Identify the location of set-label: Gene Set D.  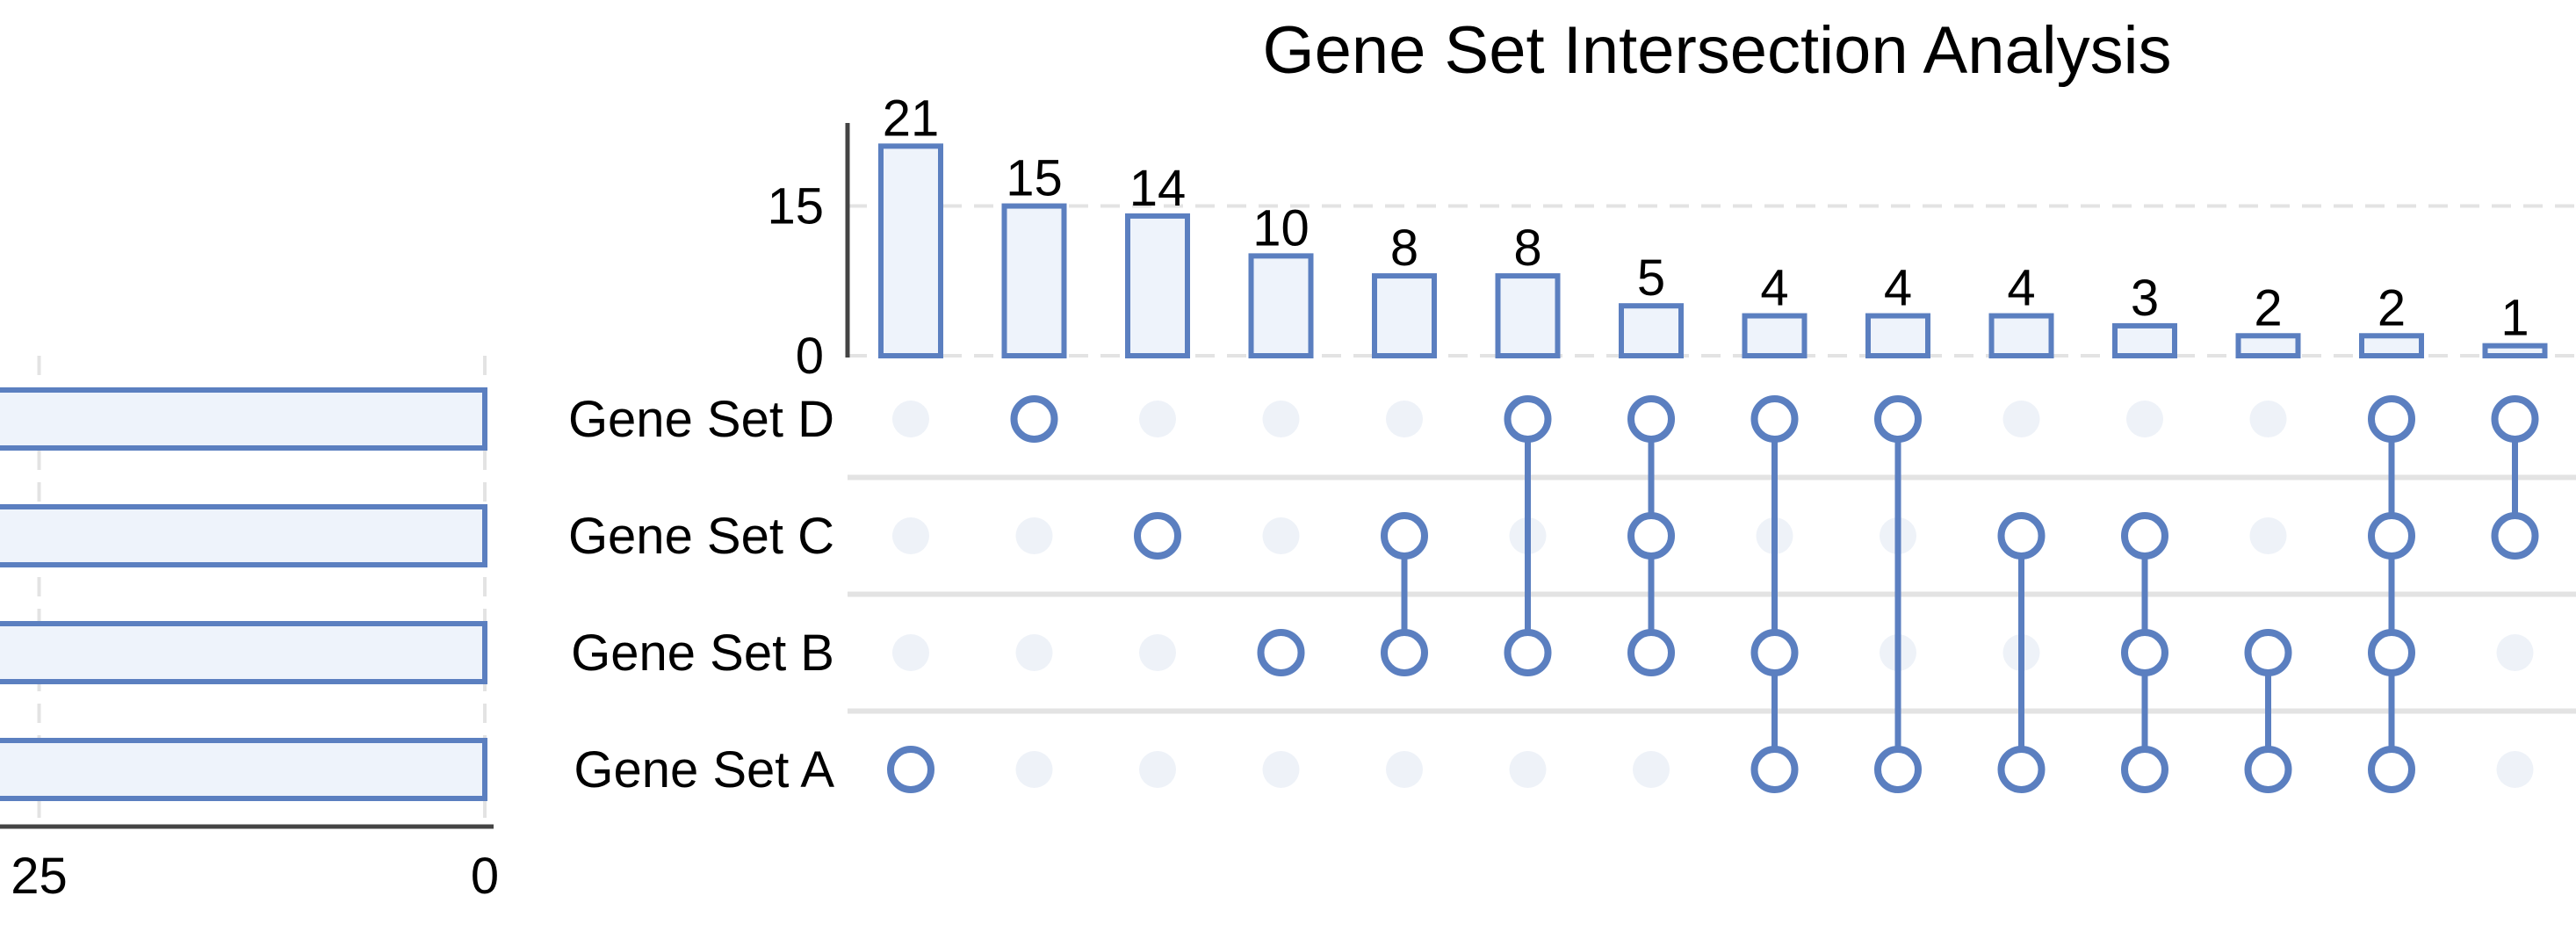
(701, 419).